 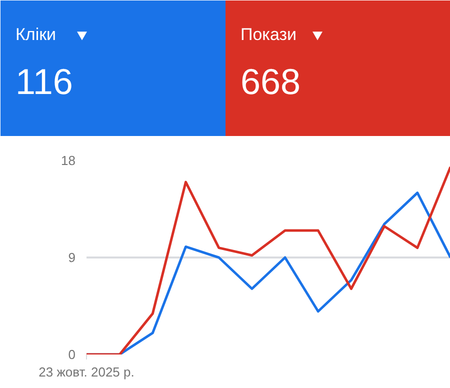 What do you see at coordinates (44, 81) in the screenshot?
I see `data-label: 116` at bounding box center [44, 81].